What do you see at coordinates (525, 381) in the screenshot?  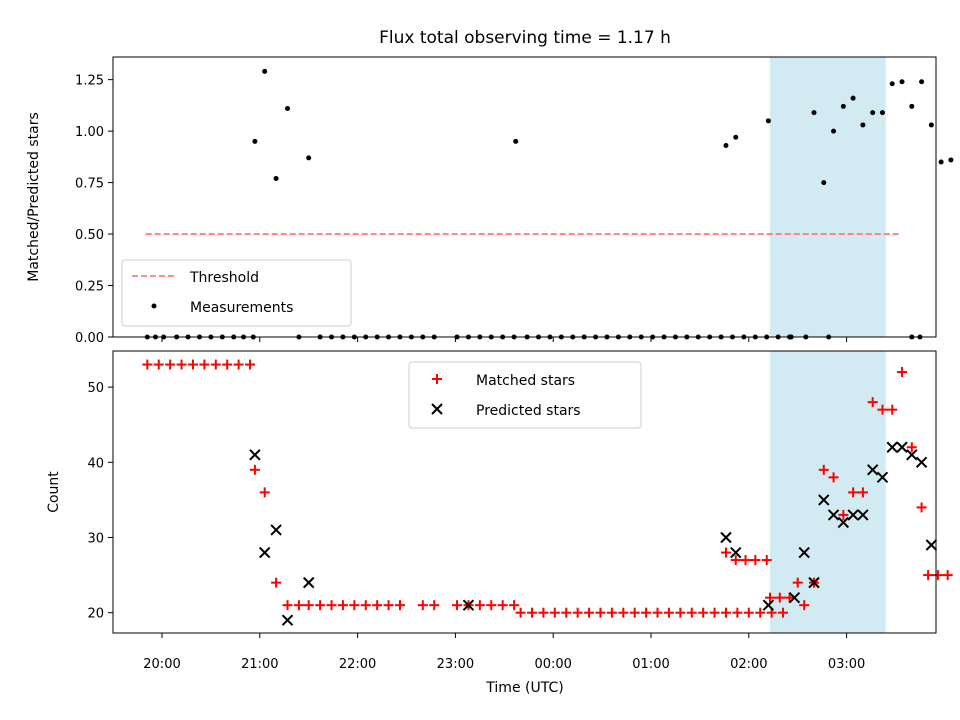 I see `legend-matched-label: Matched stars` at bounding box center [525, 381].